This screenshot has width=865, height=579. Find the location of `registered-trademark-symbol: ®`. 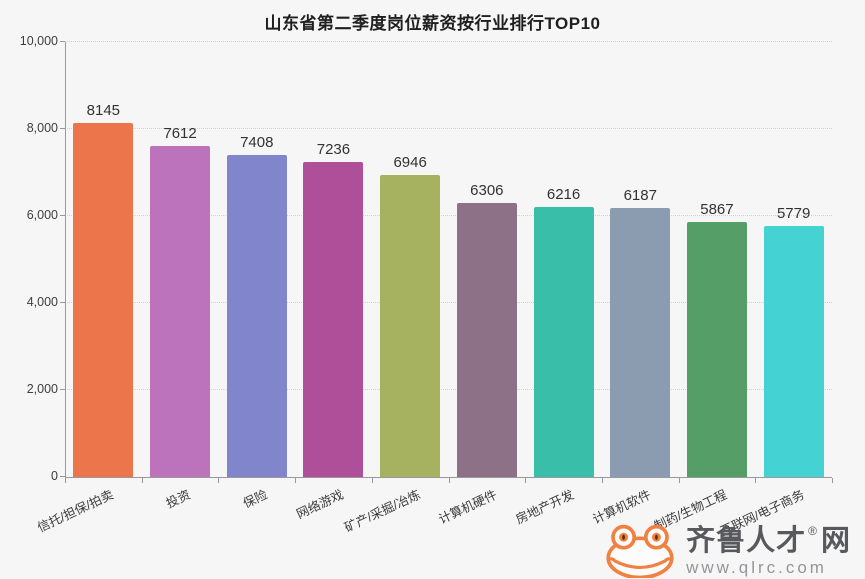

registered-trademark-symbol: ® is located at coordinates (813, 530).